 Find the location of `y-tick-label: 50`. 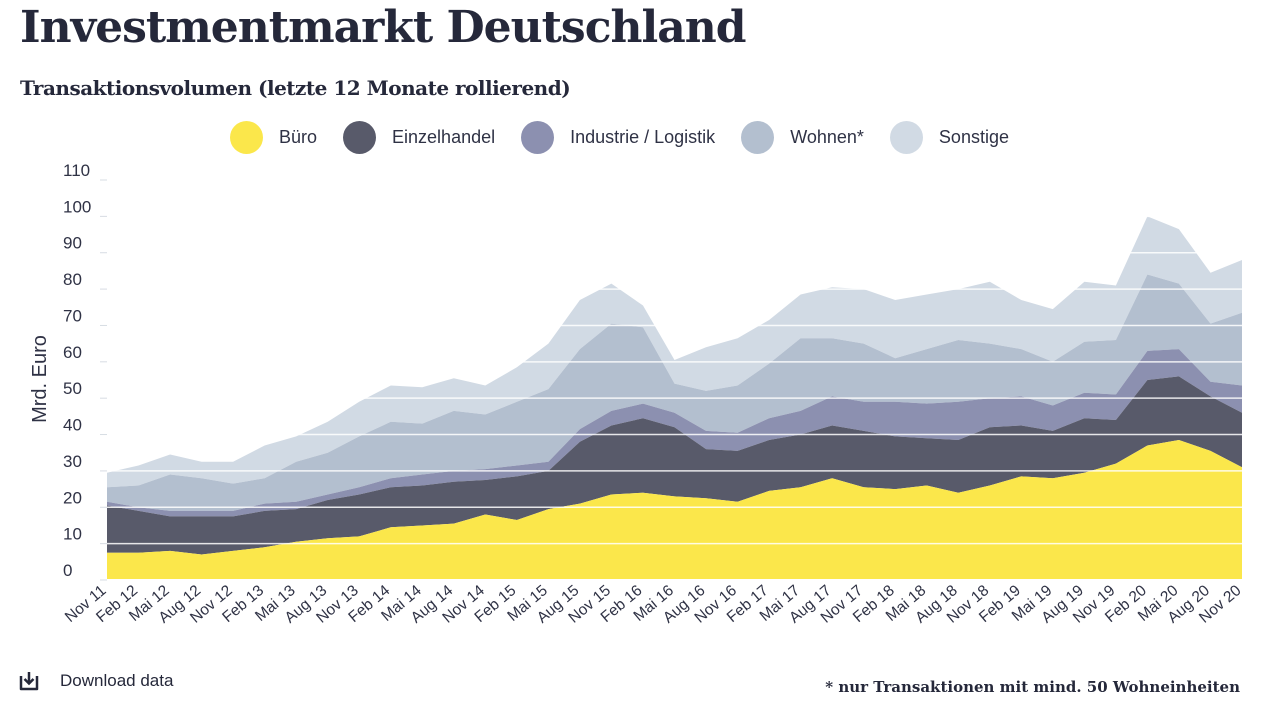

y-tick-label: 50 is located at coordinates (72, 388).